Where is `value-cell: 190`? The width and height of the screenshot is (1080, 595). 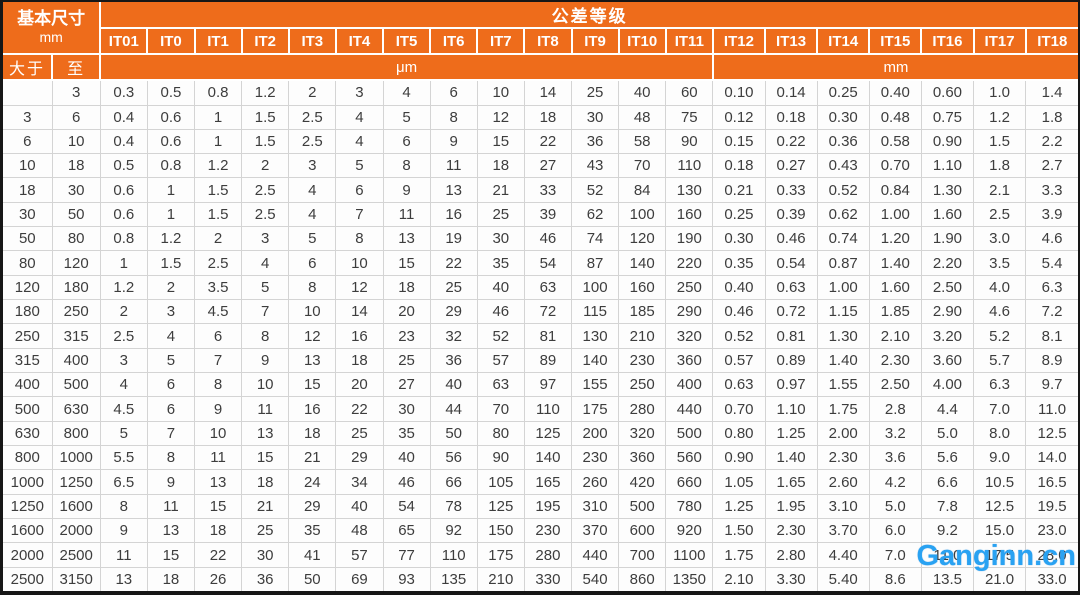
value-cell: 190 is located at coordinates (689, 239).